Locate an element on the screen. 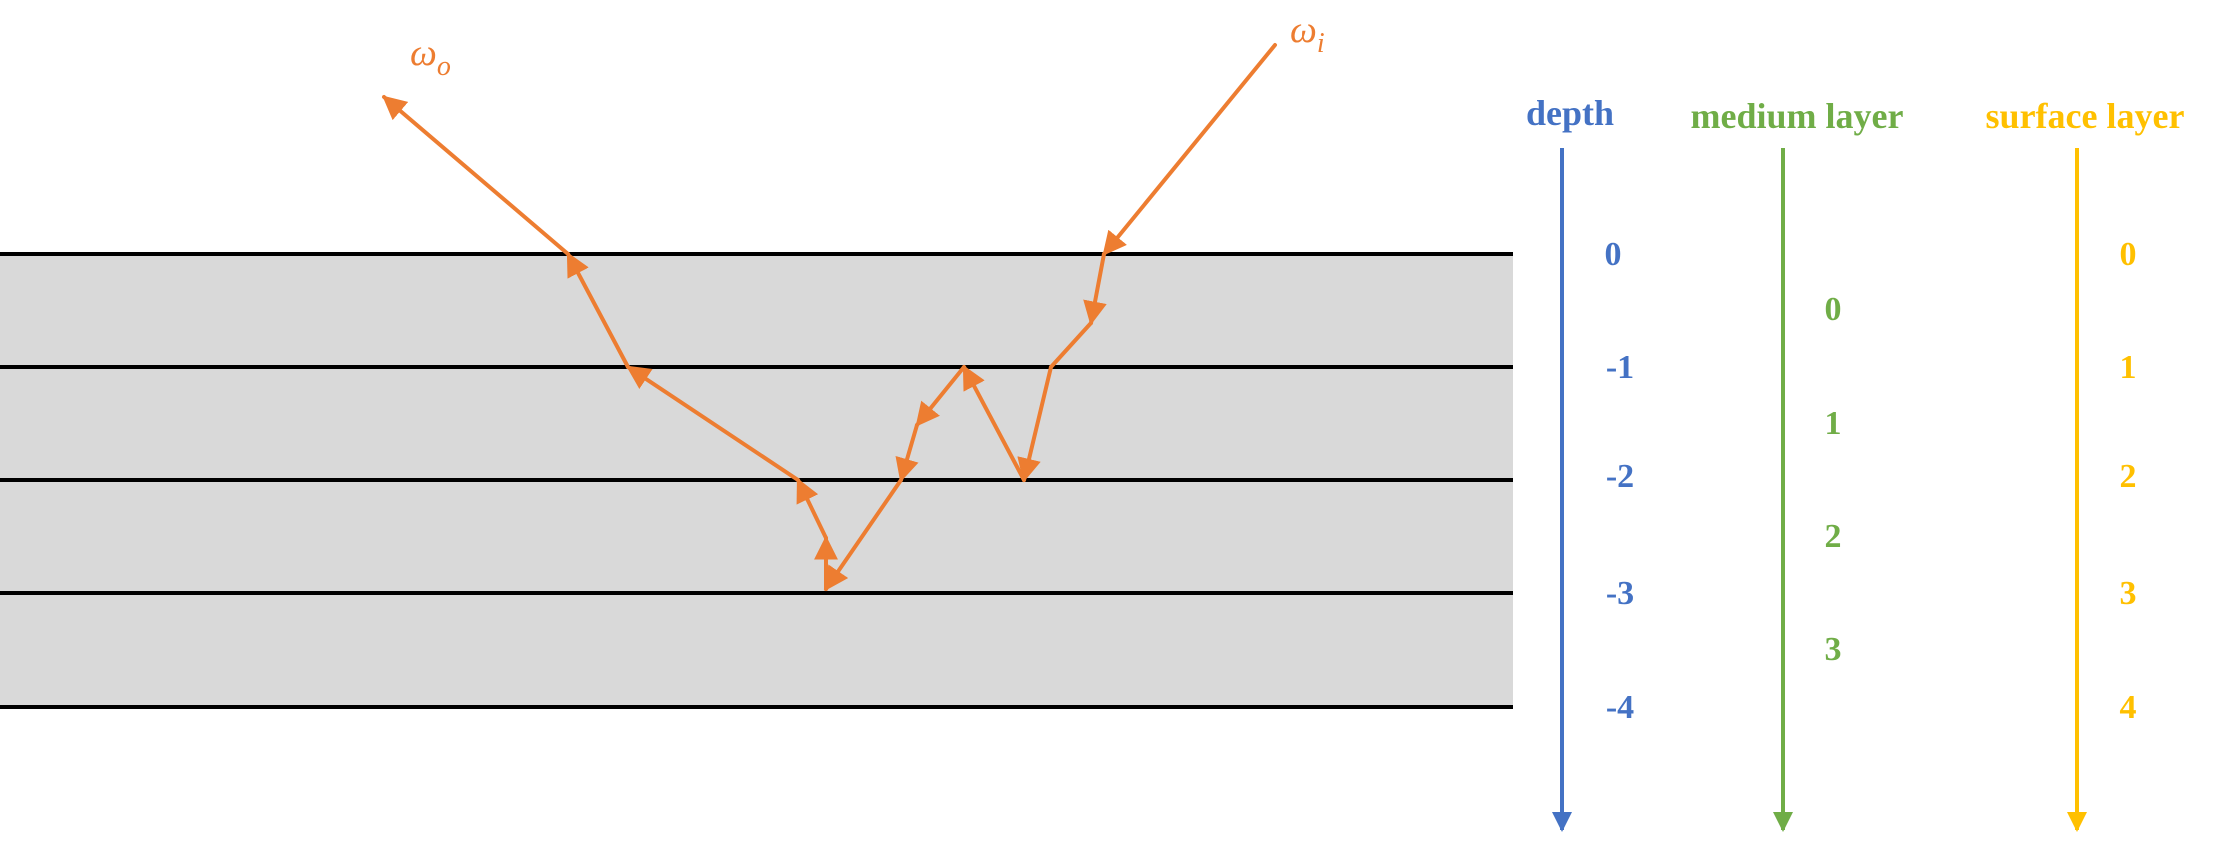 This screenshot has height=847, width=2217. surface-layer-value: 3 is located at coordinates (2128, 593).